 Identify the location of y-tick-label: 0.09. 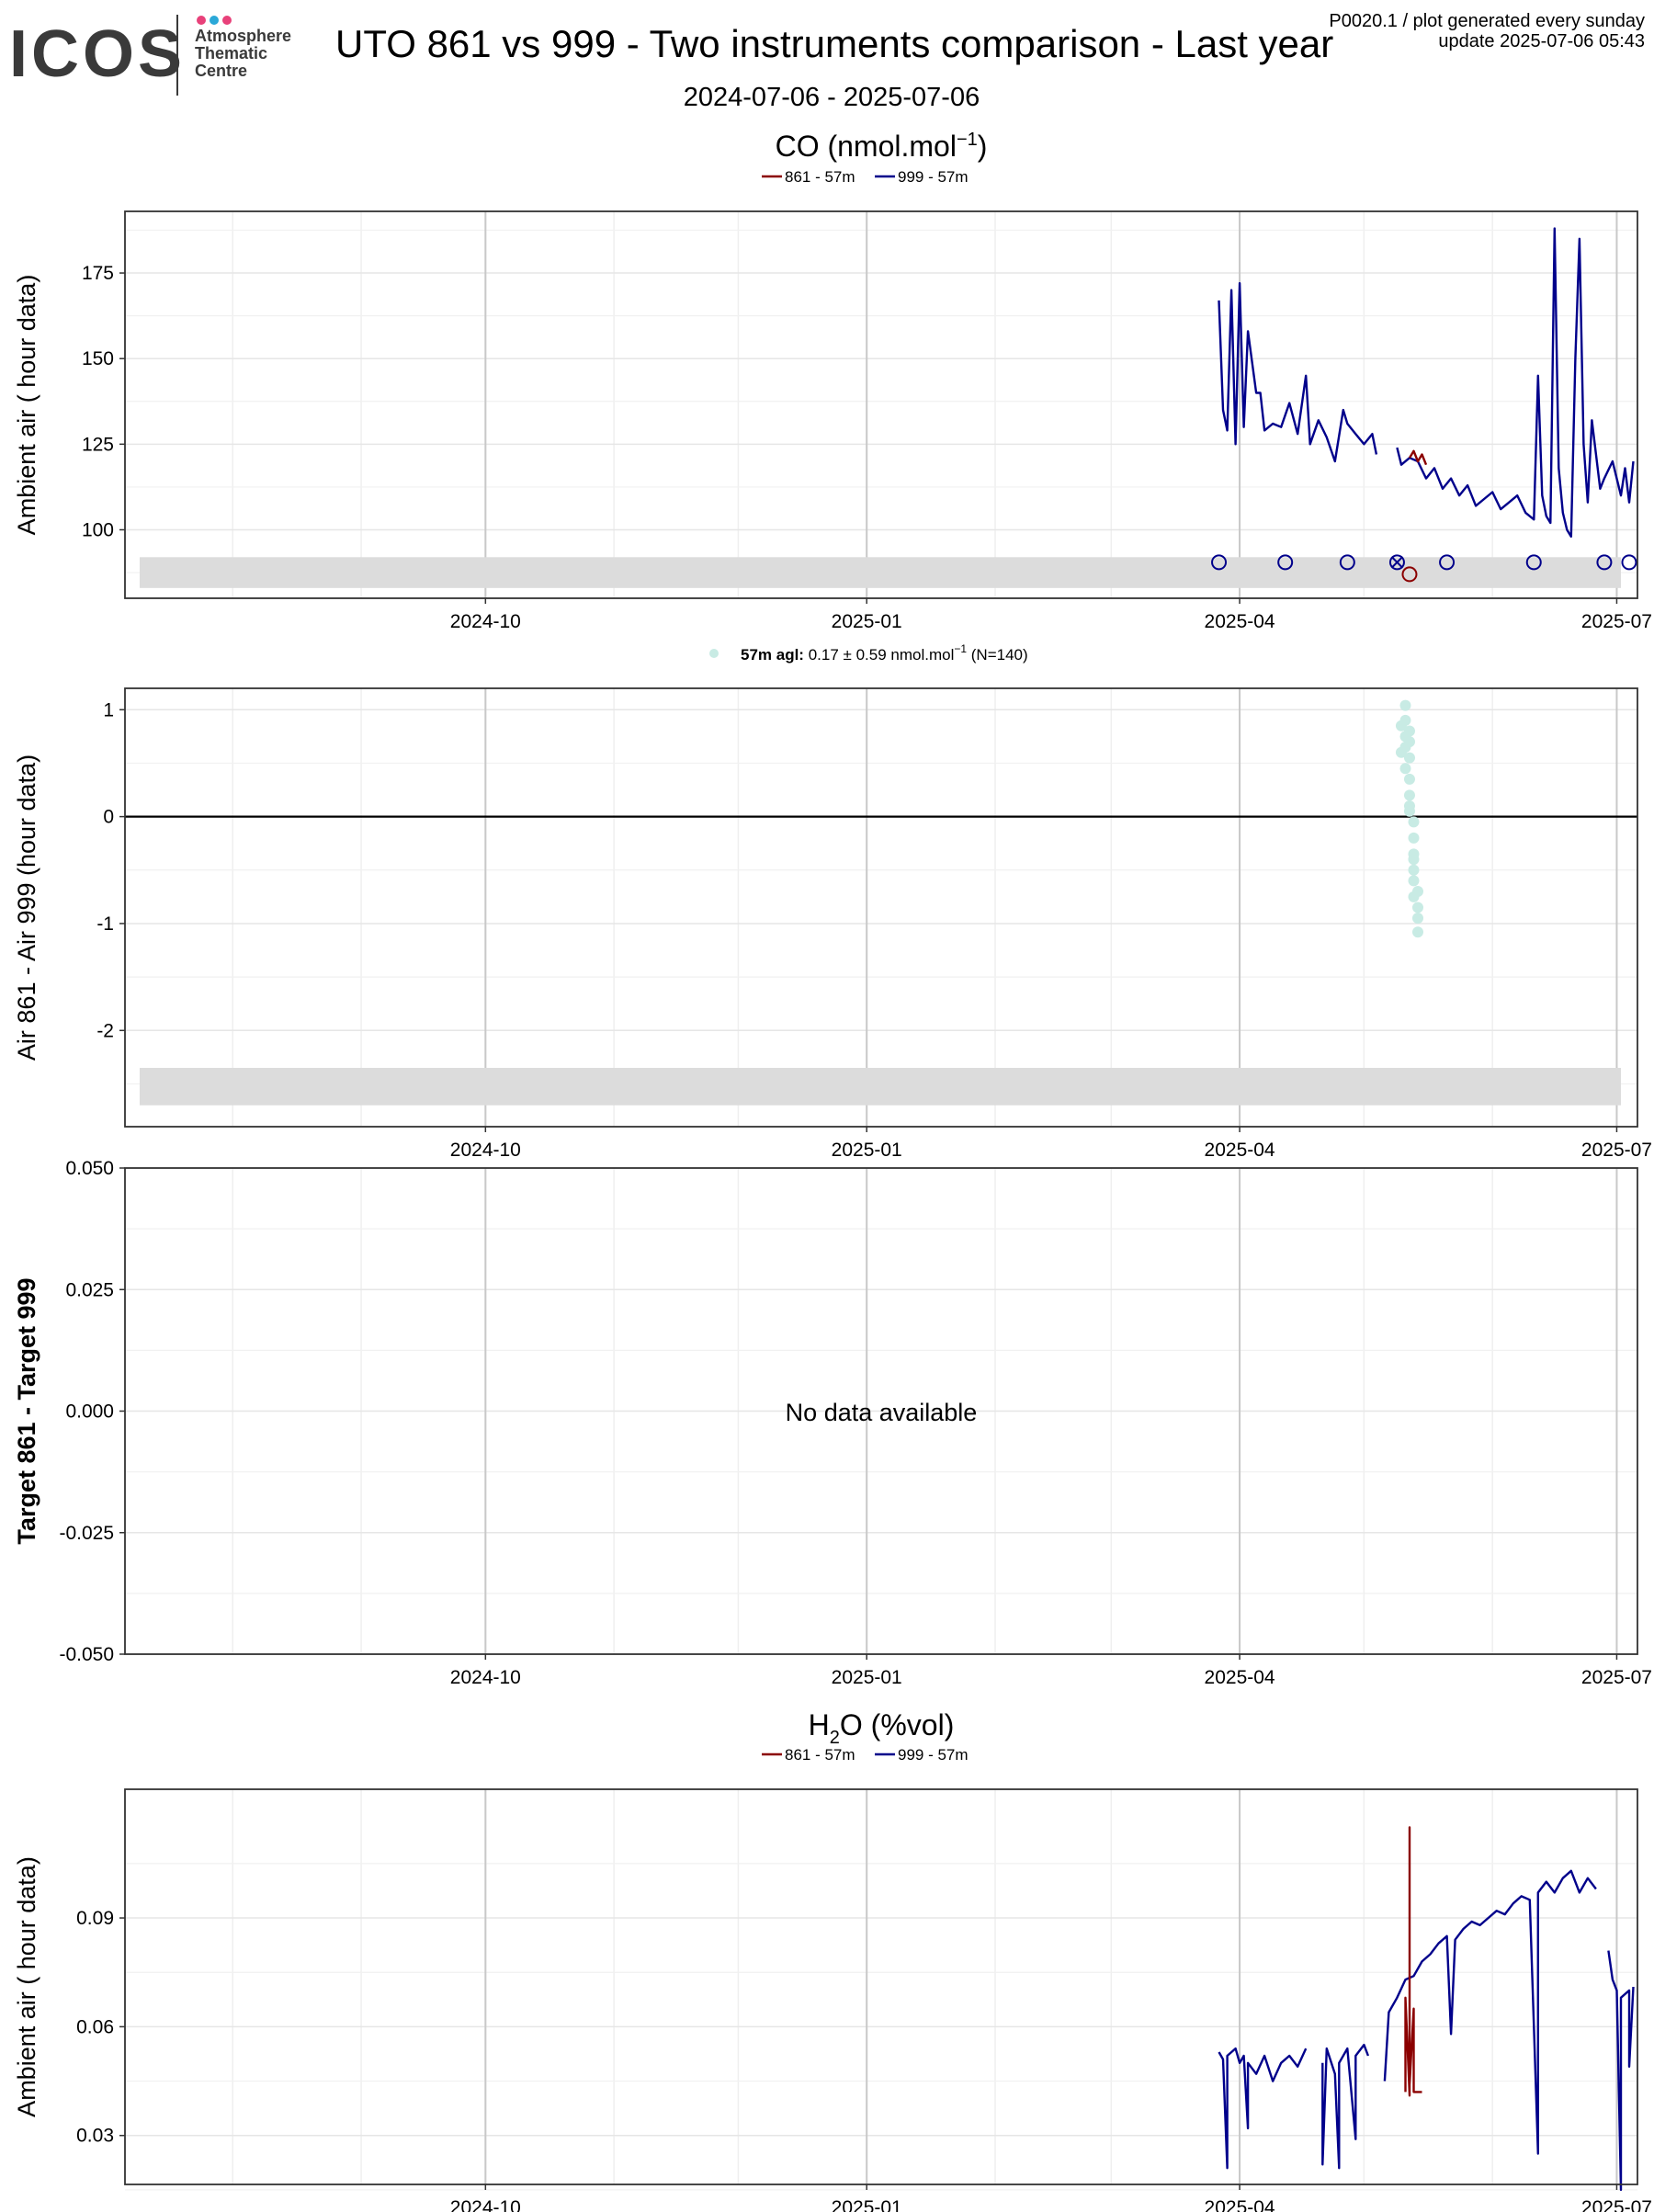
(95, 1918).